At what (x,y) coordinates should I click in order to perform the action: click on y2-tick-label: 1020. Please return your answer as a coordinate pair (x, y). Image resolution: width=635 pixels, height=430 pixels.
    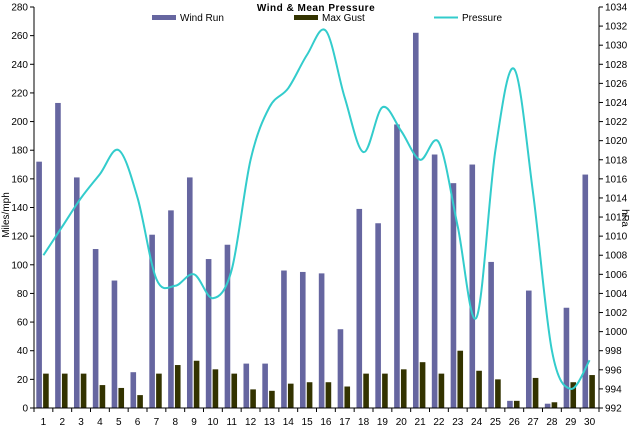
    Looking at the image, I should click on (616, 141).